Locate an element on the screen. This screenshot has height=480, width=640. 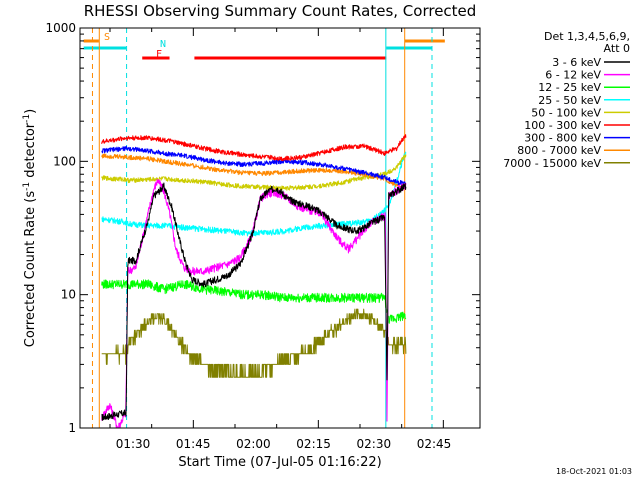
x-tick-label: 01:45 is located at coordinates (193, 444).